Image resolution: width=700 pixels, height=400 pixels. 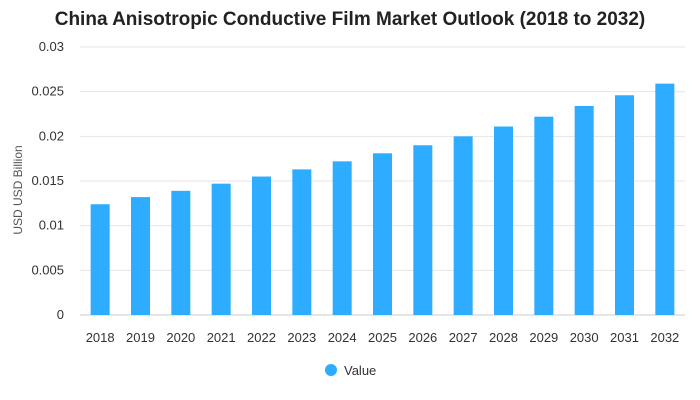 What do you see at coordinates (624, 205) in the screenshot?
I see `bar-2031` at bounding box center [624, 205].